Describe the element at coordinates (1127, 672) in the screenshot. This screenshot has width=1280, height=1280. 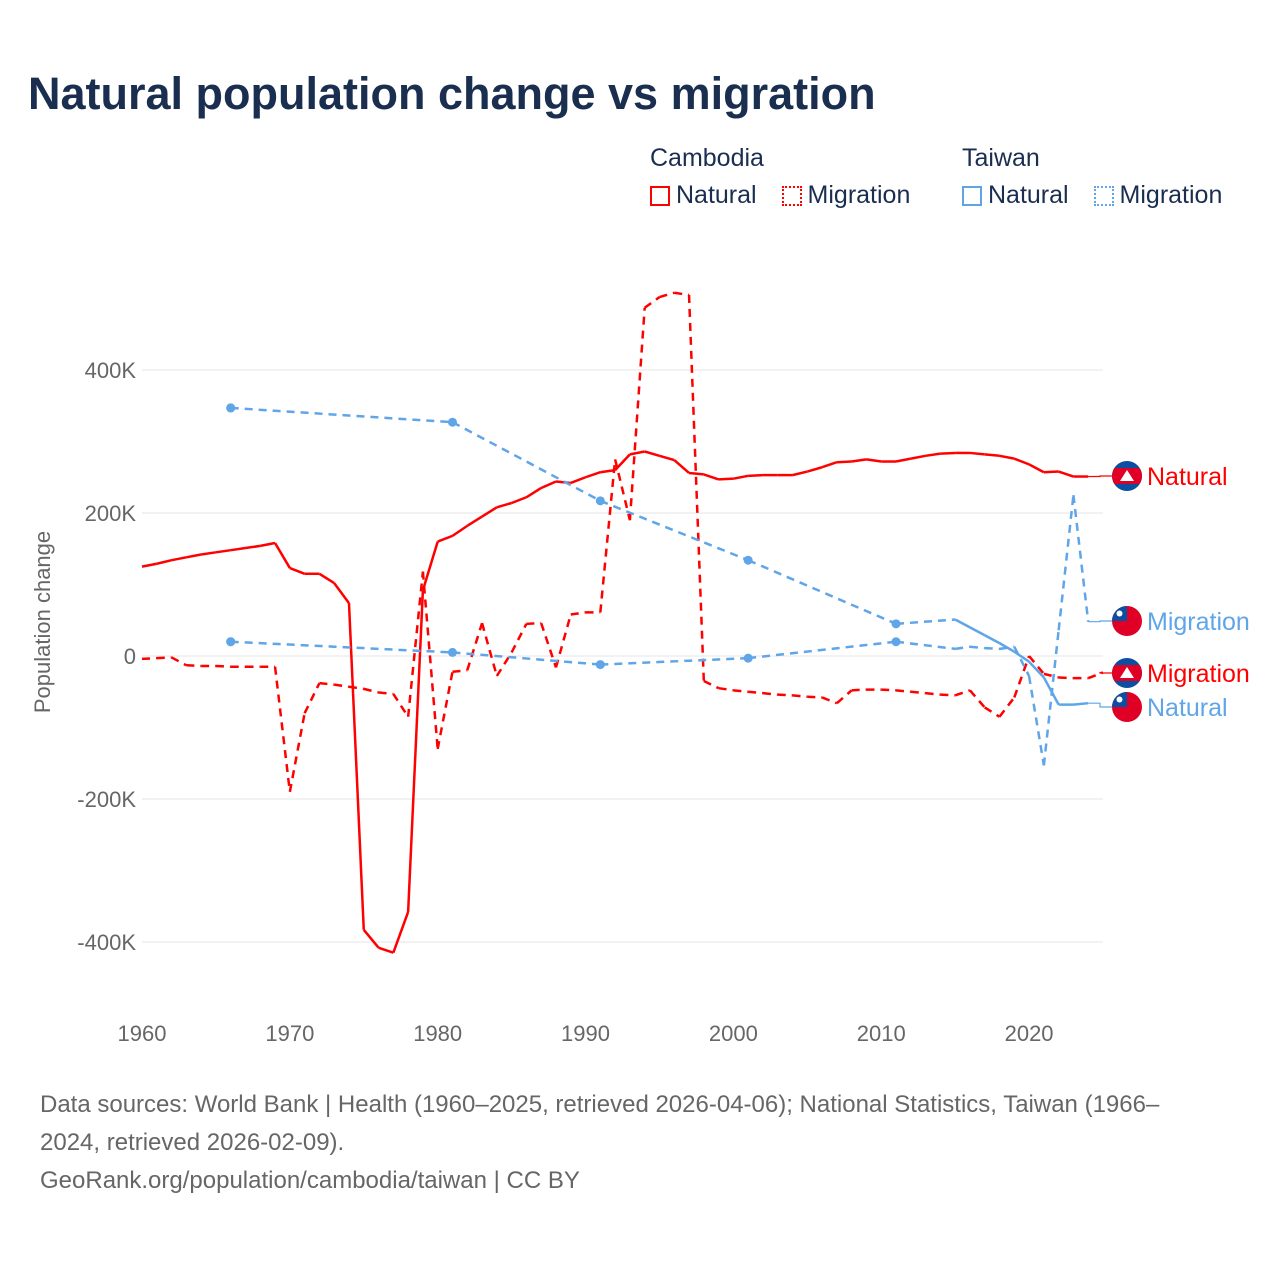
I see `angkor-temple-icon` at that location.